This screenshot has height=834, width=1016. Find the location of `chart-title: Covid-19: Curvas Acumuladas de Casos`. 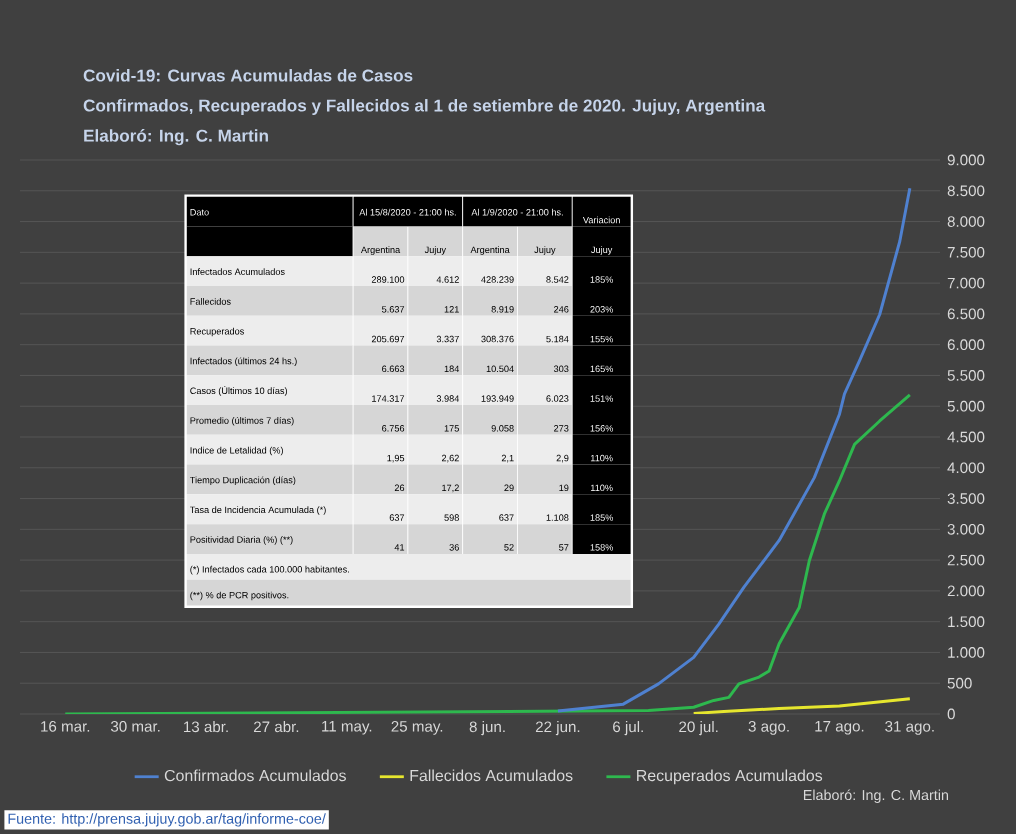

chart-title: Covid-19: Curvas Acumuladas de Casos is located at coordinates (248, 75).